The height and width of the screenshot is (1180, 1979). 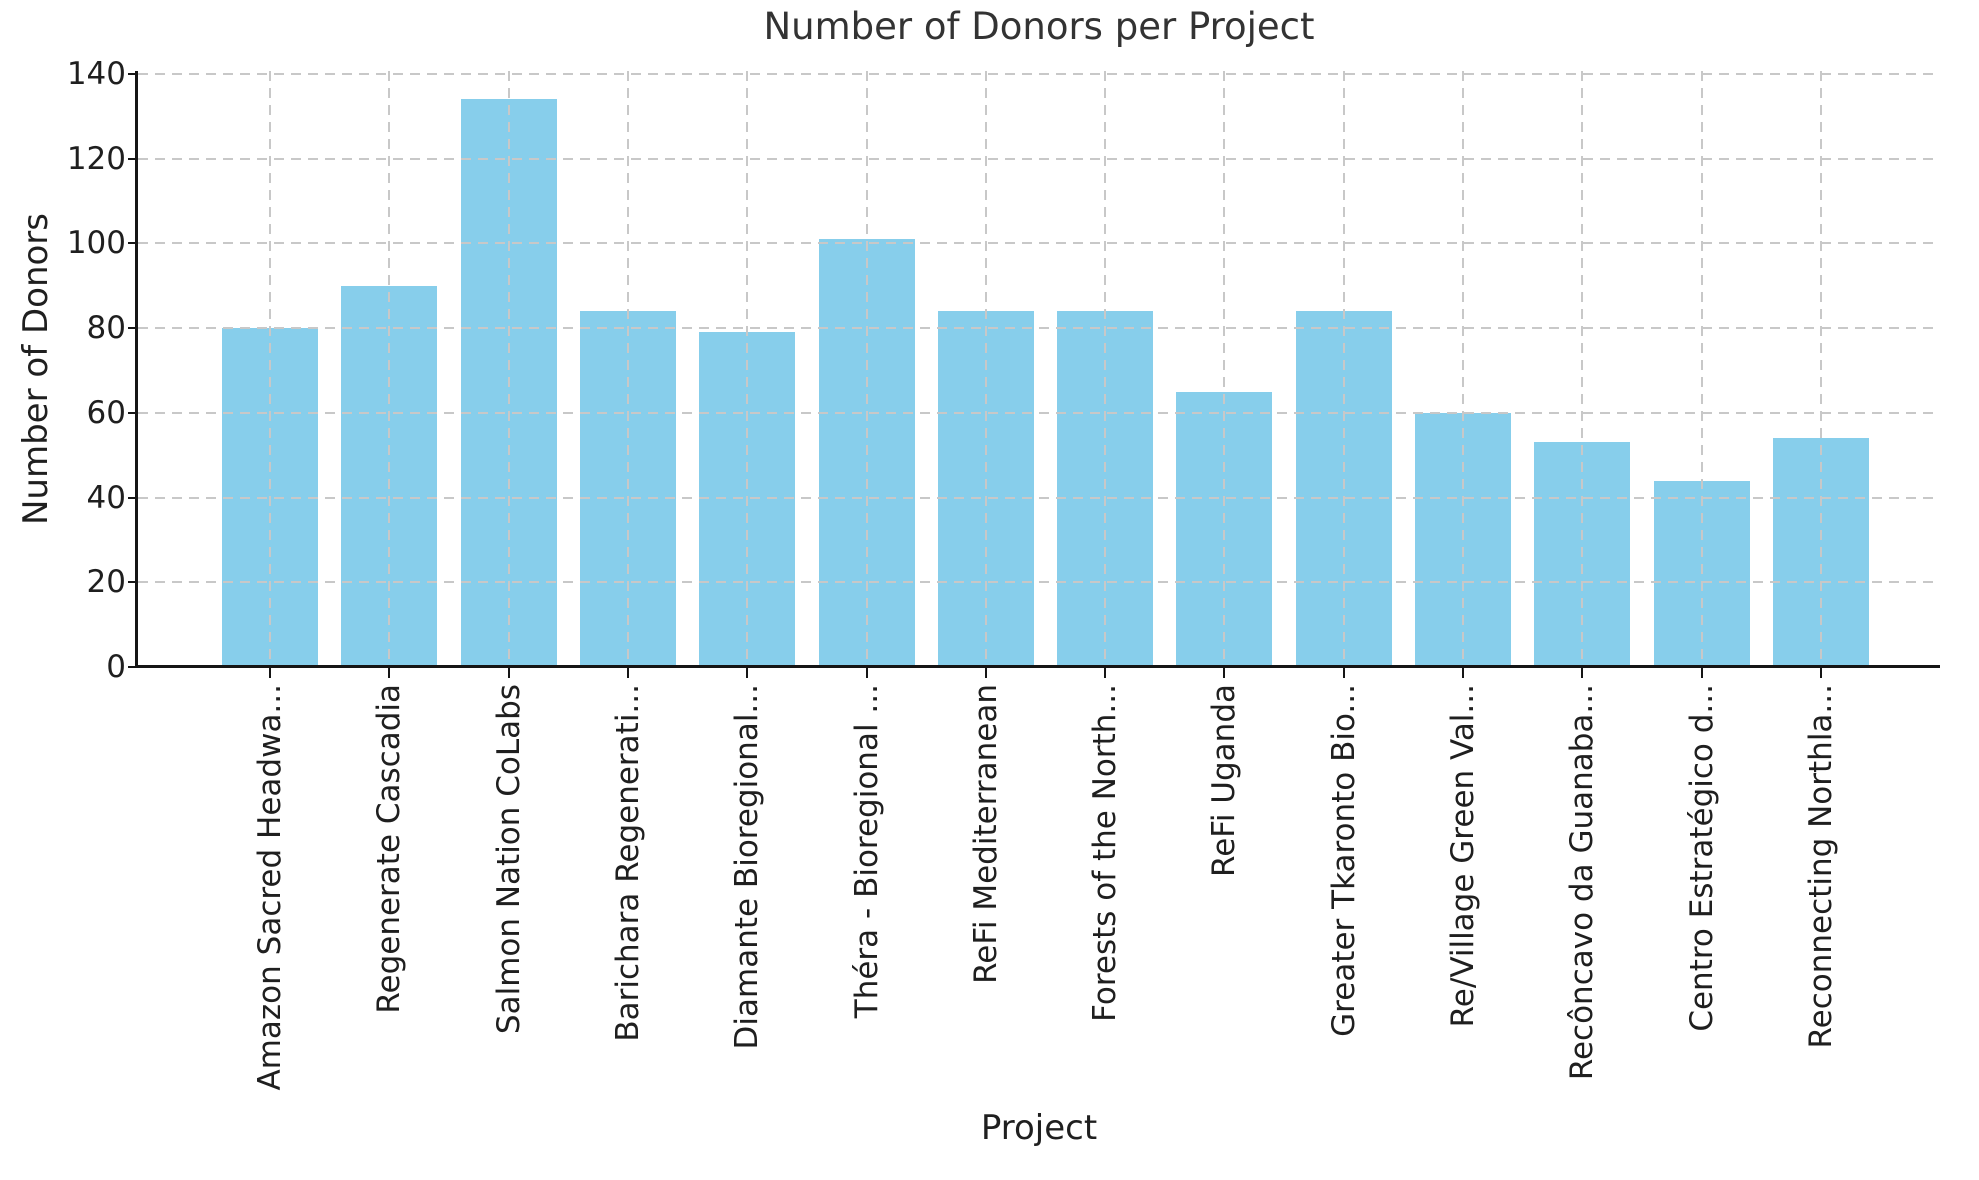 I want to click on y-tick-label: 0, so click(x=116, y=667).